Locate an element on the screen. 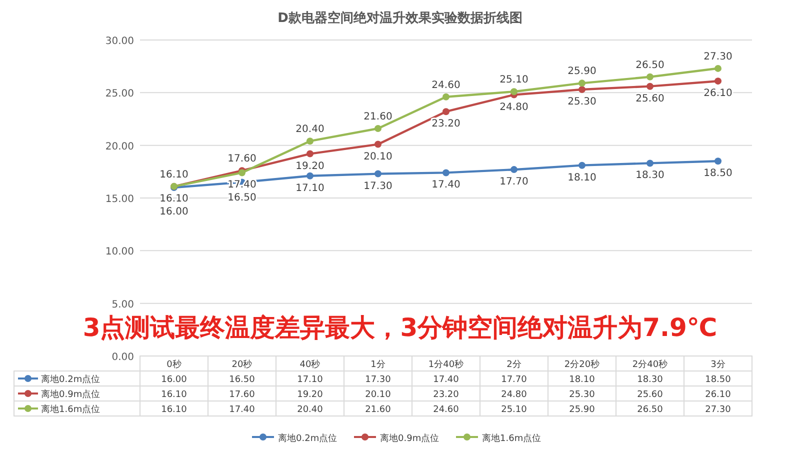  data-label: 17.70 is located at coordinates (514, 380).